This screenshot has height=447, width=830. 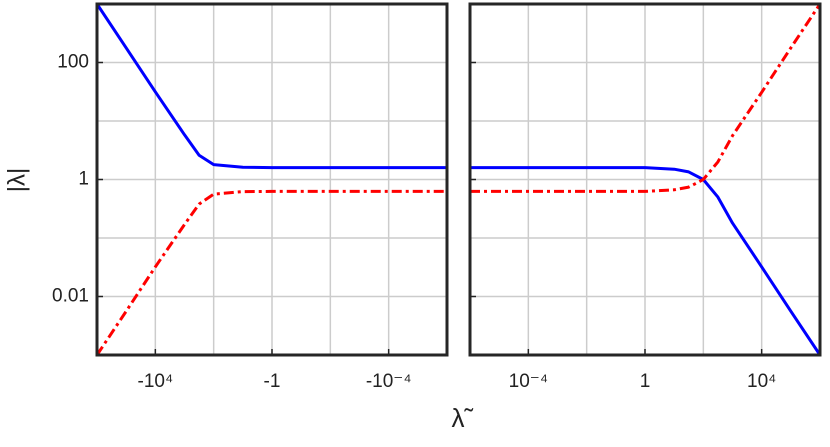 I want to click on x-tick-label: -10⁴, so click(x=156, y=381).